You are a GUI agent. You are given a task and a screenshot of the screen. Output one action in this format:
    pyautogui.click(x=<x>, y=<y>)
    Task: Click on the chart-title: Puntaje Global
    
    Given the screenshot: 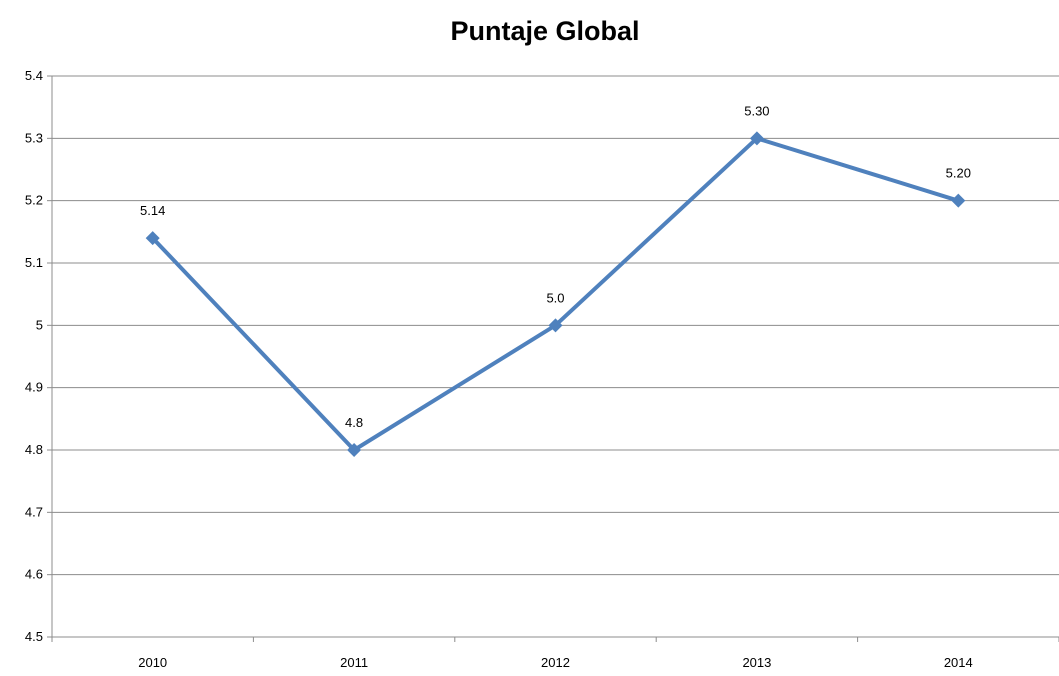 What is the action you would take?
    pyautogui.click(x=544, y=31)
    